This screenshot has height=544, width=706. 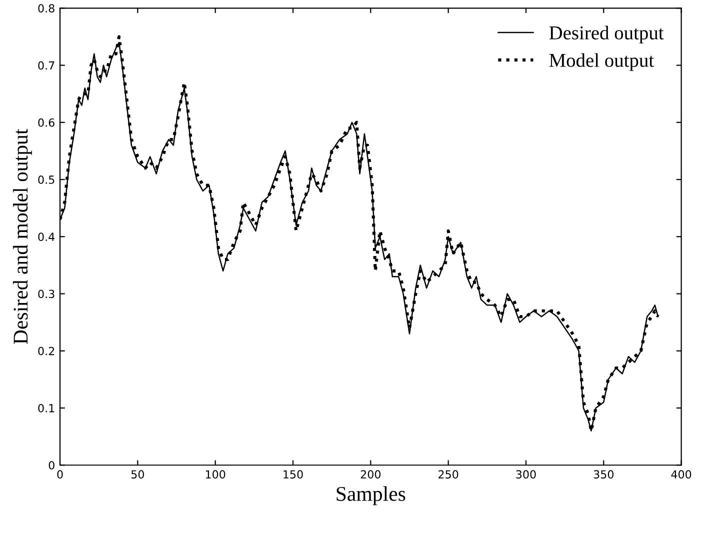 What do you see at coordinates (216, 474) in the screenshot?
I see `x-tick-label: 100` at bounding box center [216, 474].